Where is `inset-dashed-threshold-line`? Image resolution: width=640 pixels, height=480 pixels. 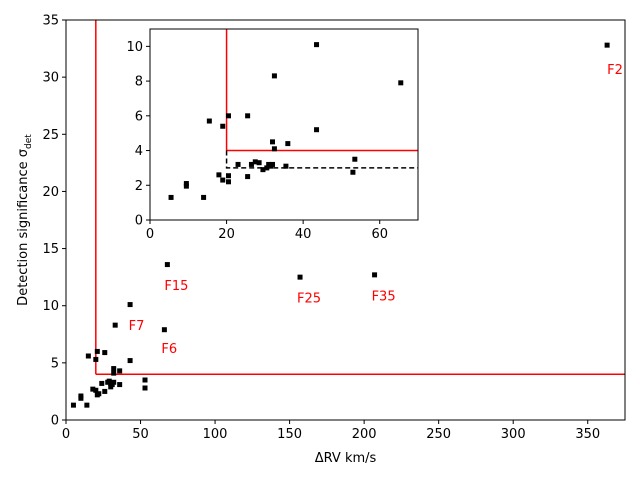
inset-dashed-threshold-line is located at coordinates (321, 159).